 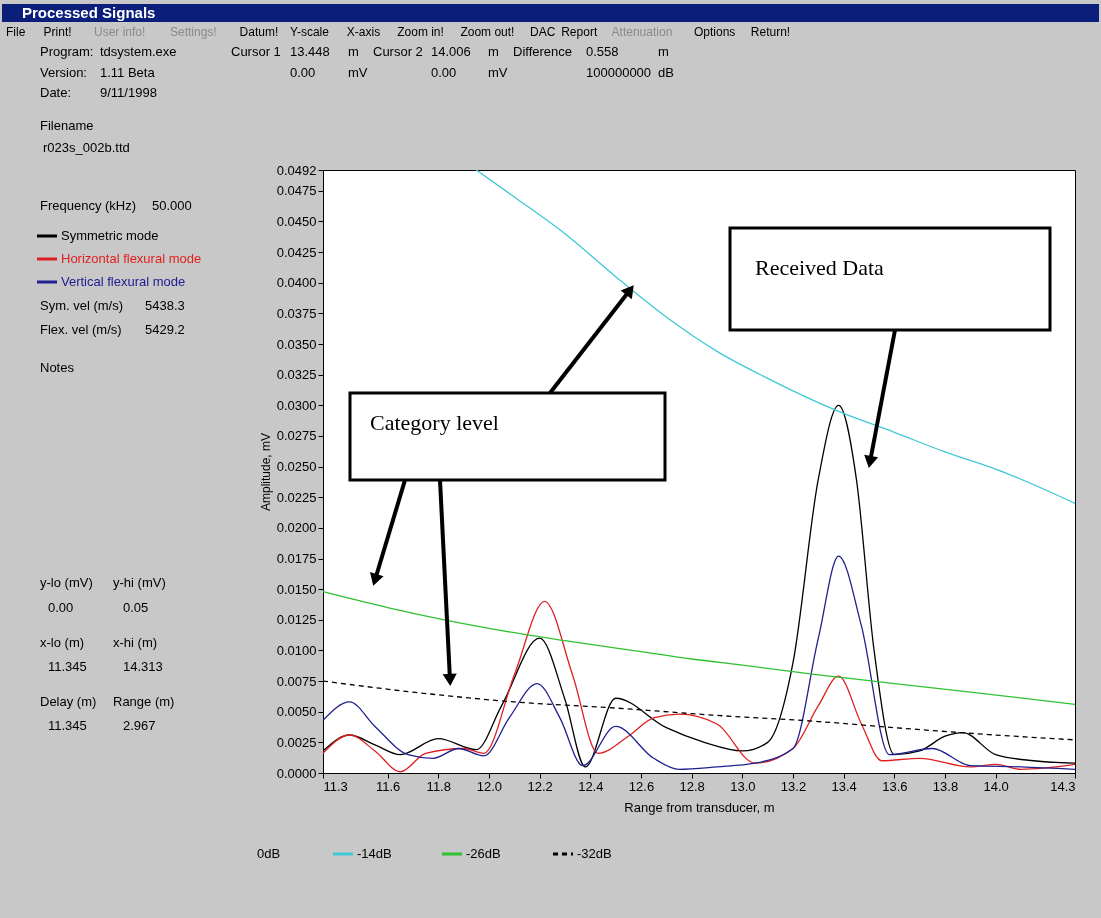 What do you see at coordinates (296, 528) in the screenshot?
I see `y-tick-label: 0.0200` at bounding box center [296, 528].